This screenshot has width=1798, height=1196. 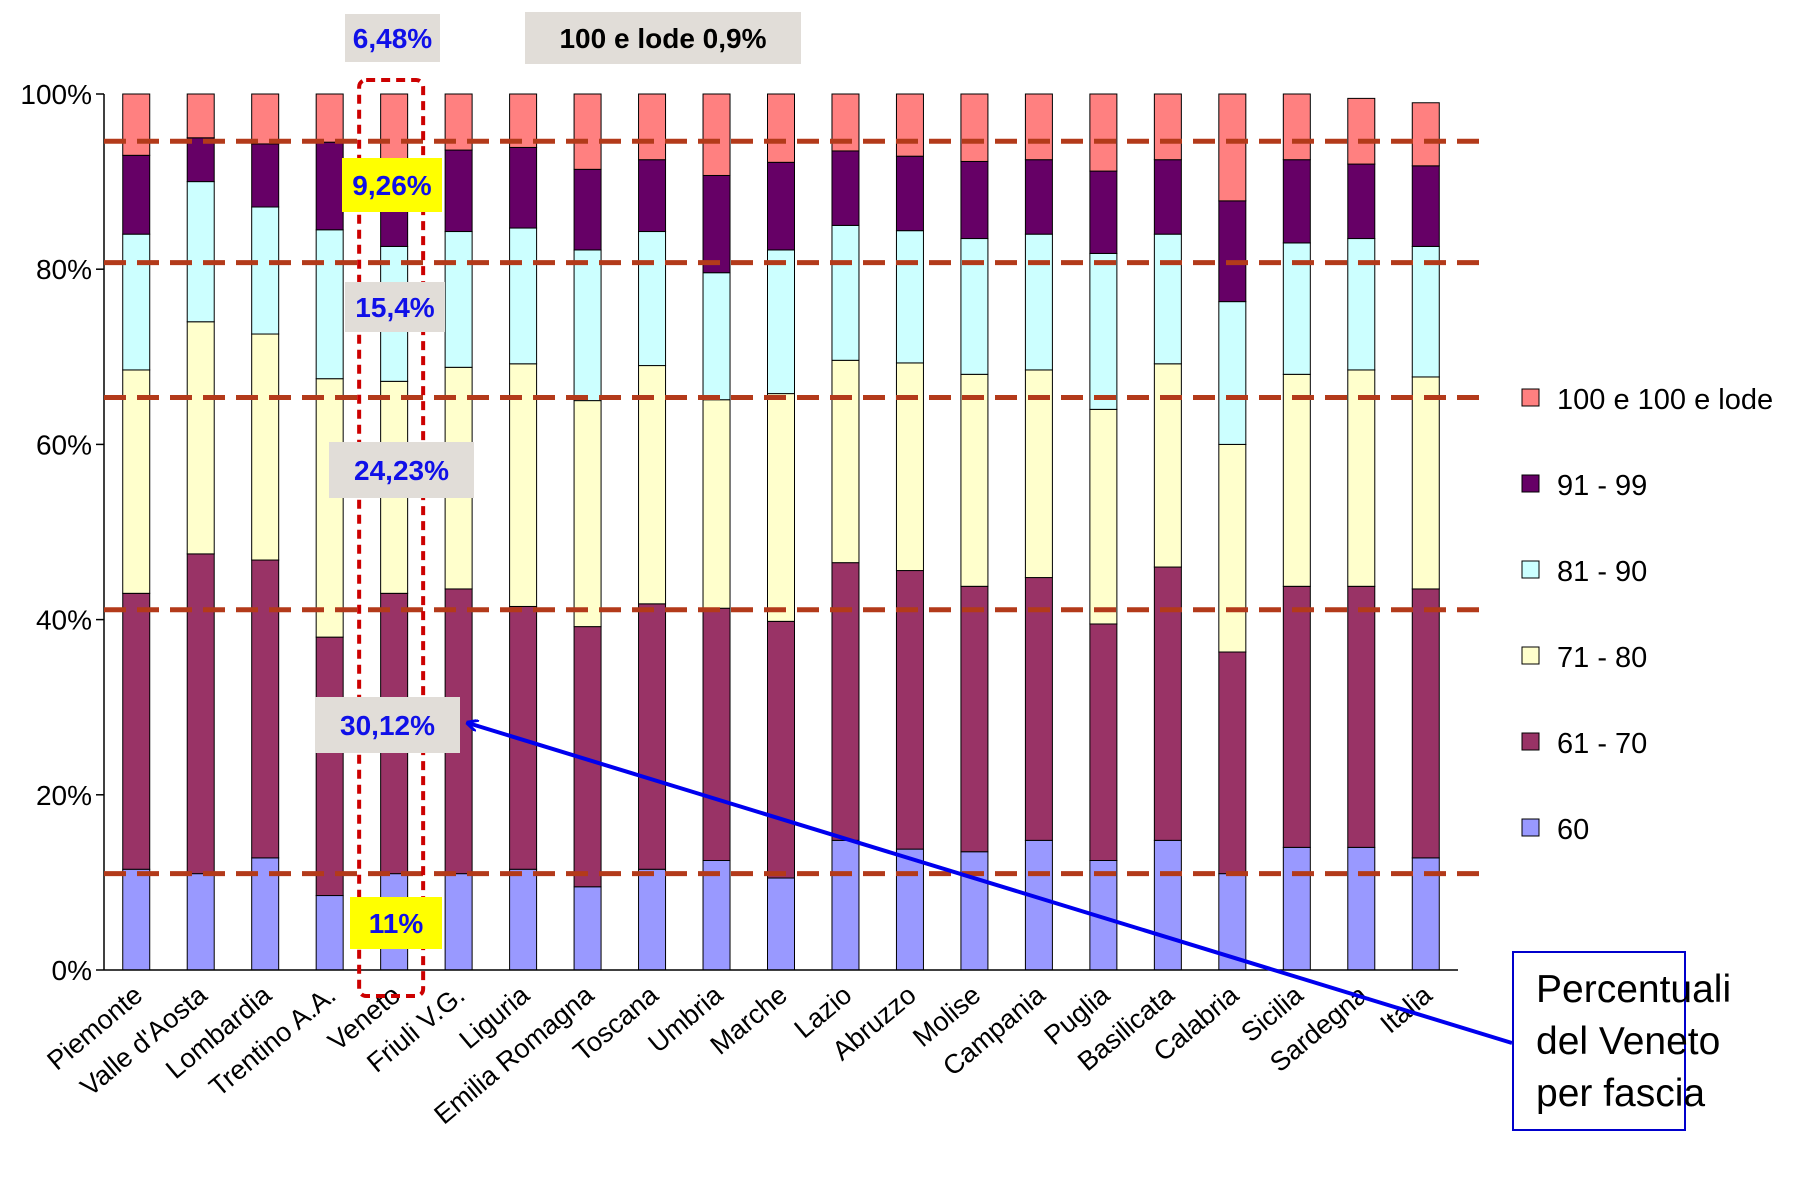 What do you see at coordinates (1602, 658) in the screenshot?
I see `legend-label-71-80: 71 - 80` at bounding box center [1602, 658].